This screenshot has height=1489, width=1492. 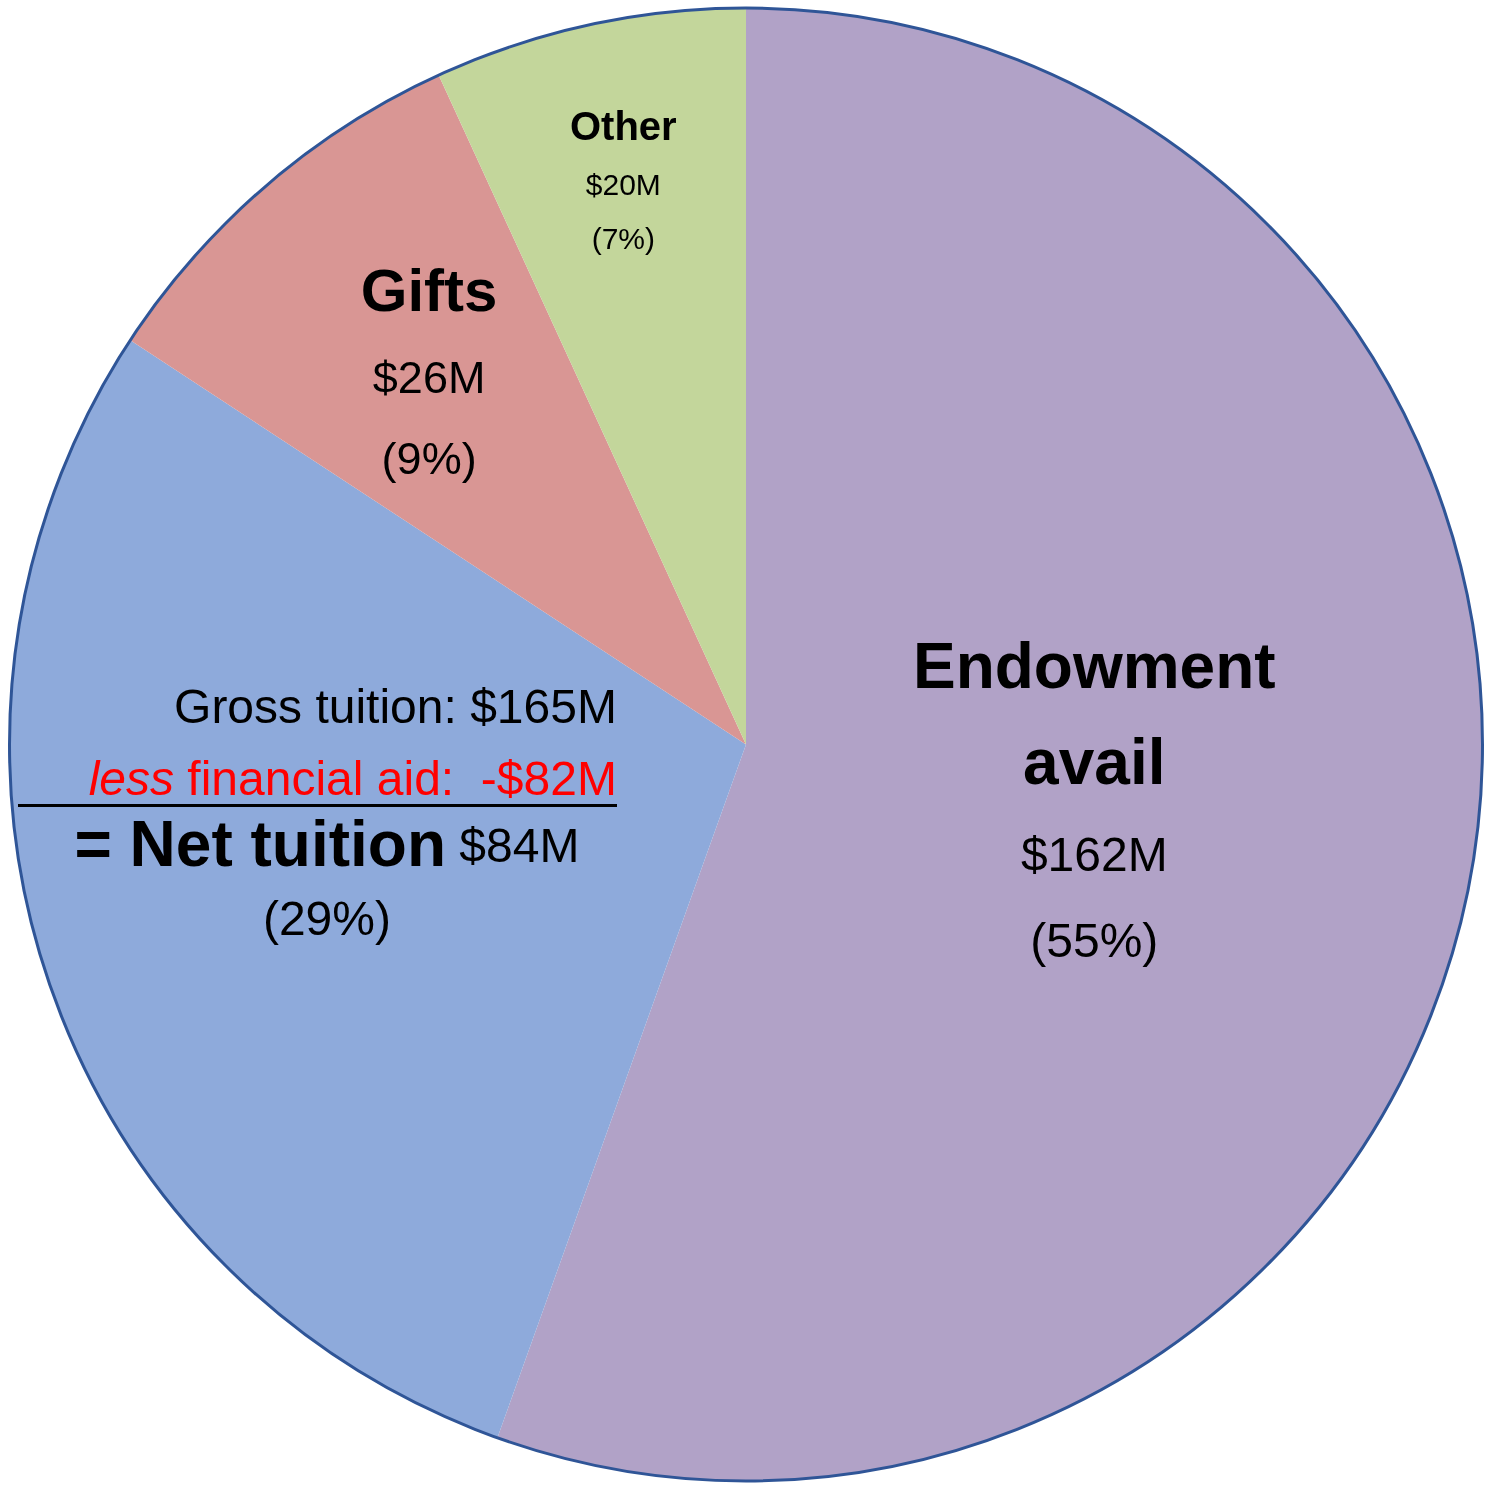 What do you see at coordinates (623, 184) in the screenshot?
I see `data-label: $20M` at bounding box center [623, 184].